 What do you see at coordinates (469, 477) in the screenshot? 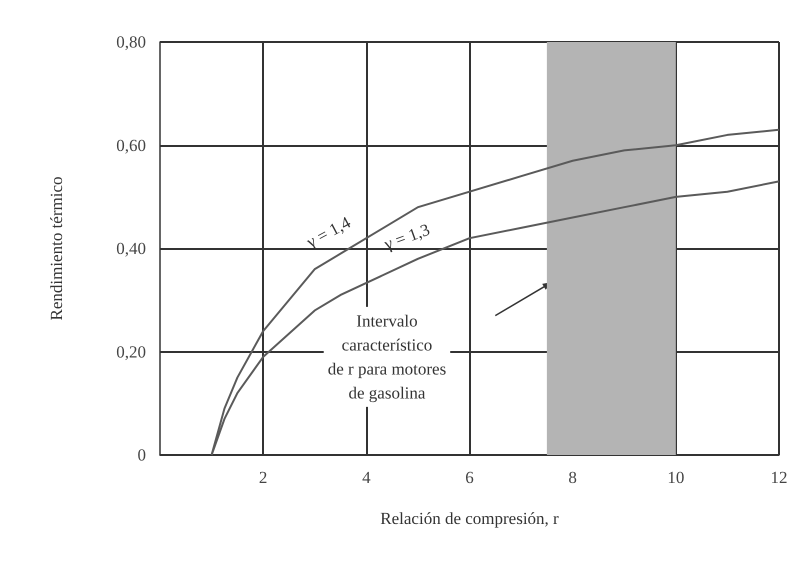
I see `x-tick-label: 6` at bounding box center [469, 477].